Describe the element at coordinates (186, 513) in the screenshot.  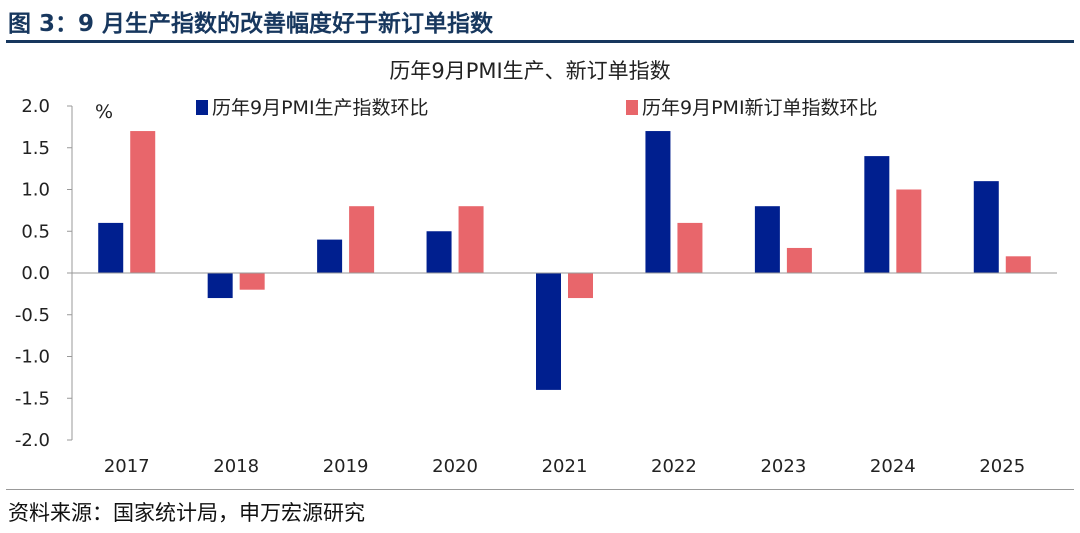
I see `source-note: 资料来源：国家统计局，申万宏源研究` at that location.